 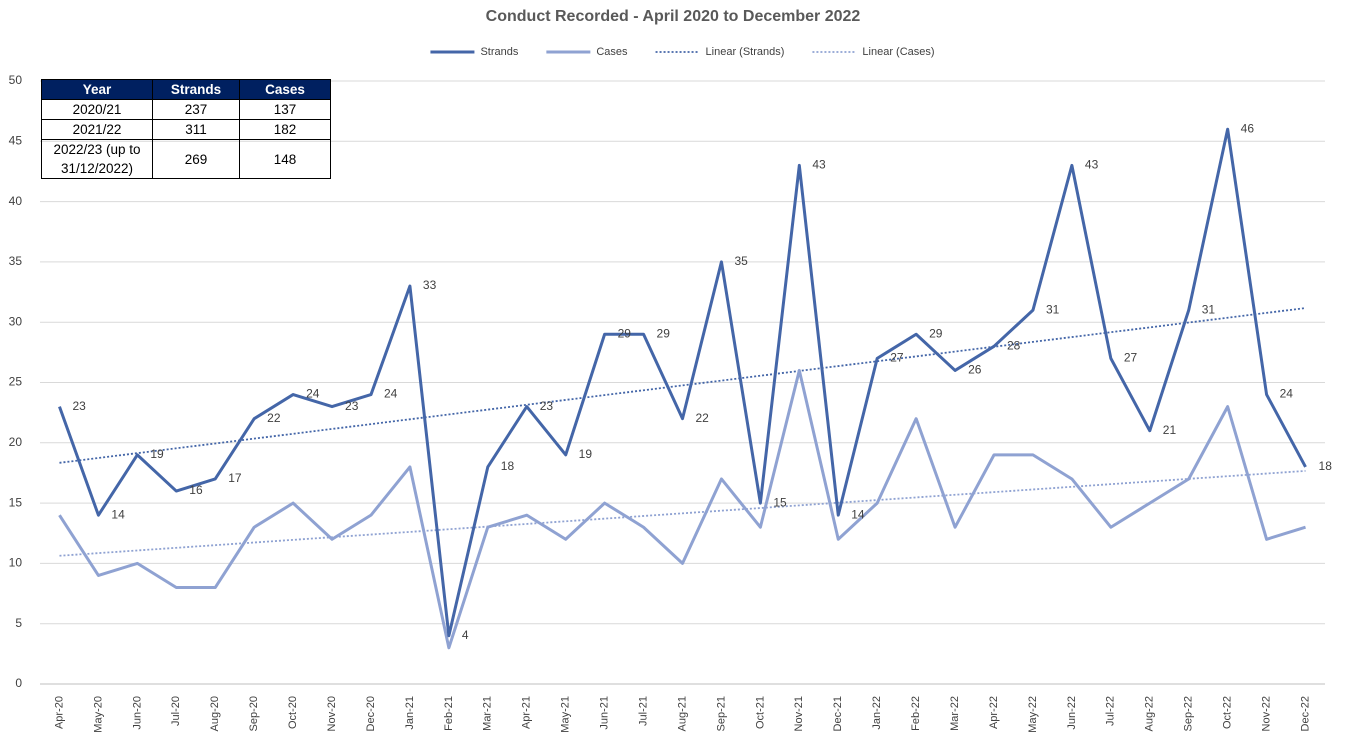 What do you see at coordinates (1266, 713) in the screenshot?
I see `x-tick-label: Nov-22` at bounding box center [1266, 713].